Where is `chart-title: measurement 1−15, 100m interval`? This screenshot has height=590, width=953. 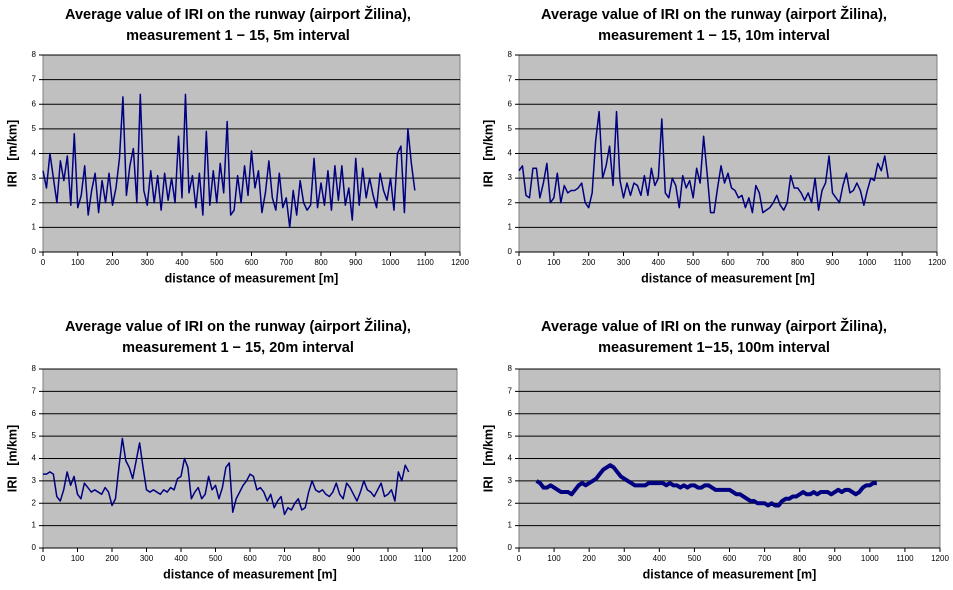
chart-title: measurement 1−15, 100m interval is located at coordinates (714, 348).